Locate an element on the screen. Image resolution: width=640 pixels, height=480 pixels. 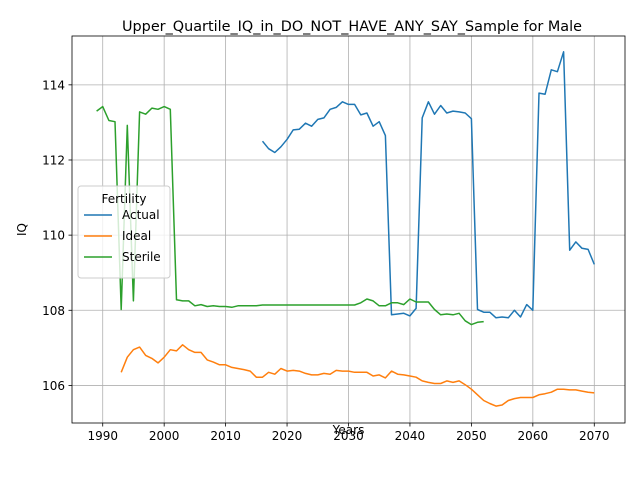
legend-label-actual: Actual is located at coordinates (141, 215).